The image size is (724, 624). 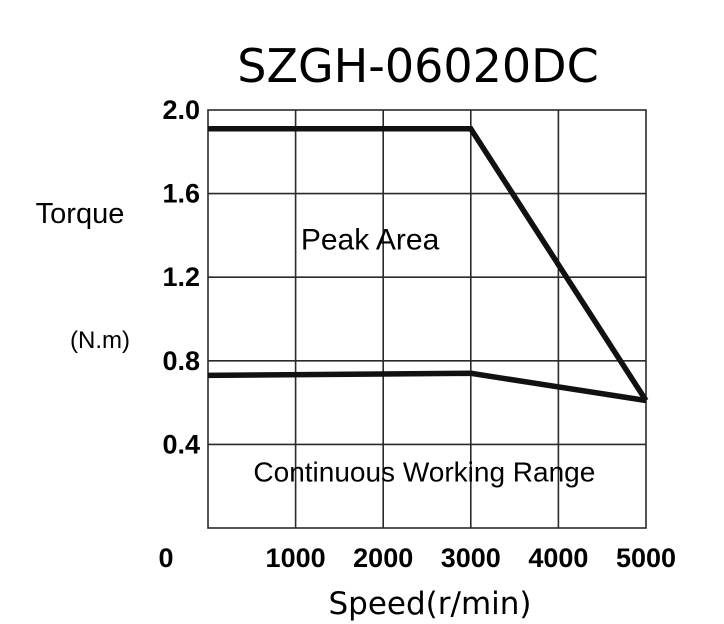 What do you see at coordinates (429, 604) in the screenshot?
I see `x-axis-label: Speed(r/min)` at bounding box center [429, 604].